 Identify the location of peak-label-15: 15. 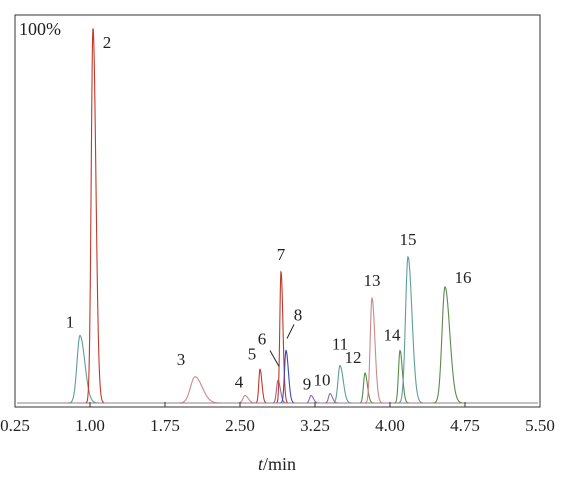
(408, 239).